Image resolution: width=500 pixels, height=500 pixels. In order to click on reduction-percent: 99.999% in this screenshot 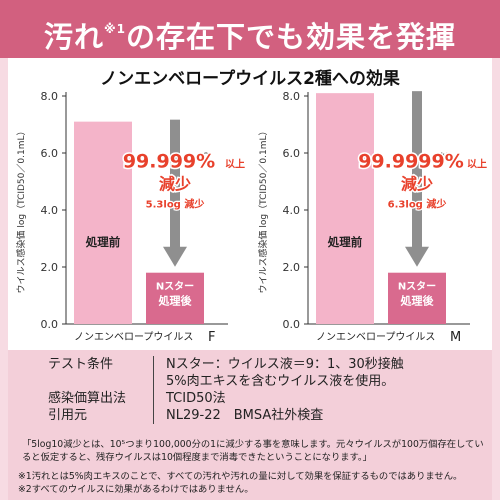, I will do `click(169, 161)`.